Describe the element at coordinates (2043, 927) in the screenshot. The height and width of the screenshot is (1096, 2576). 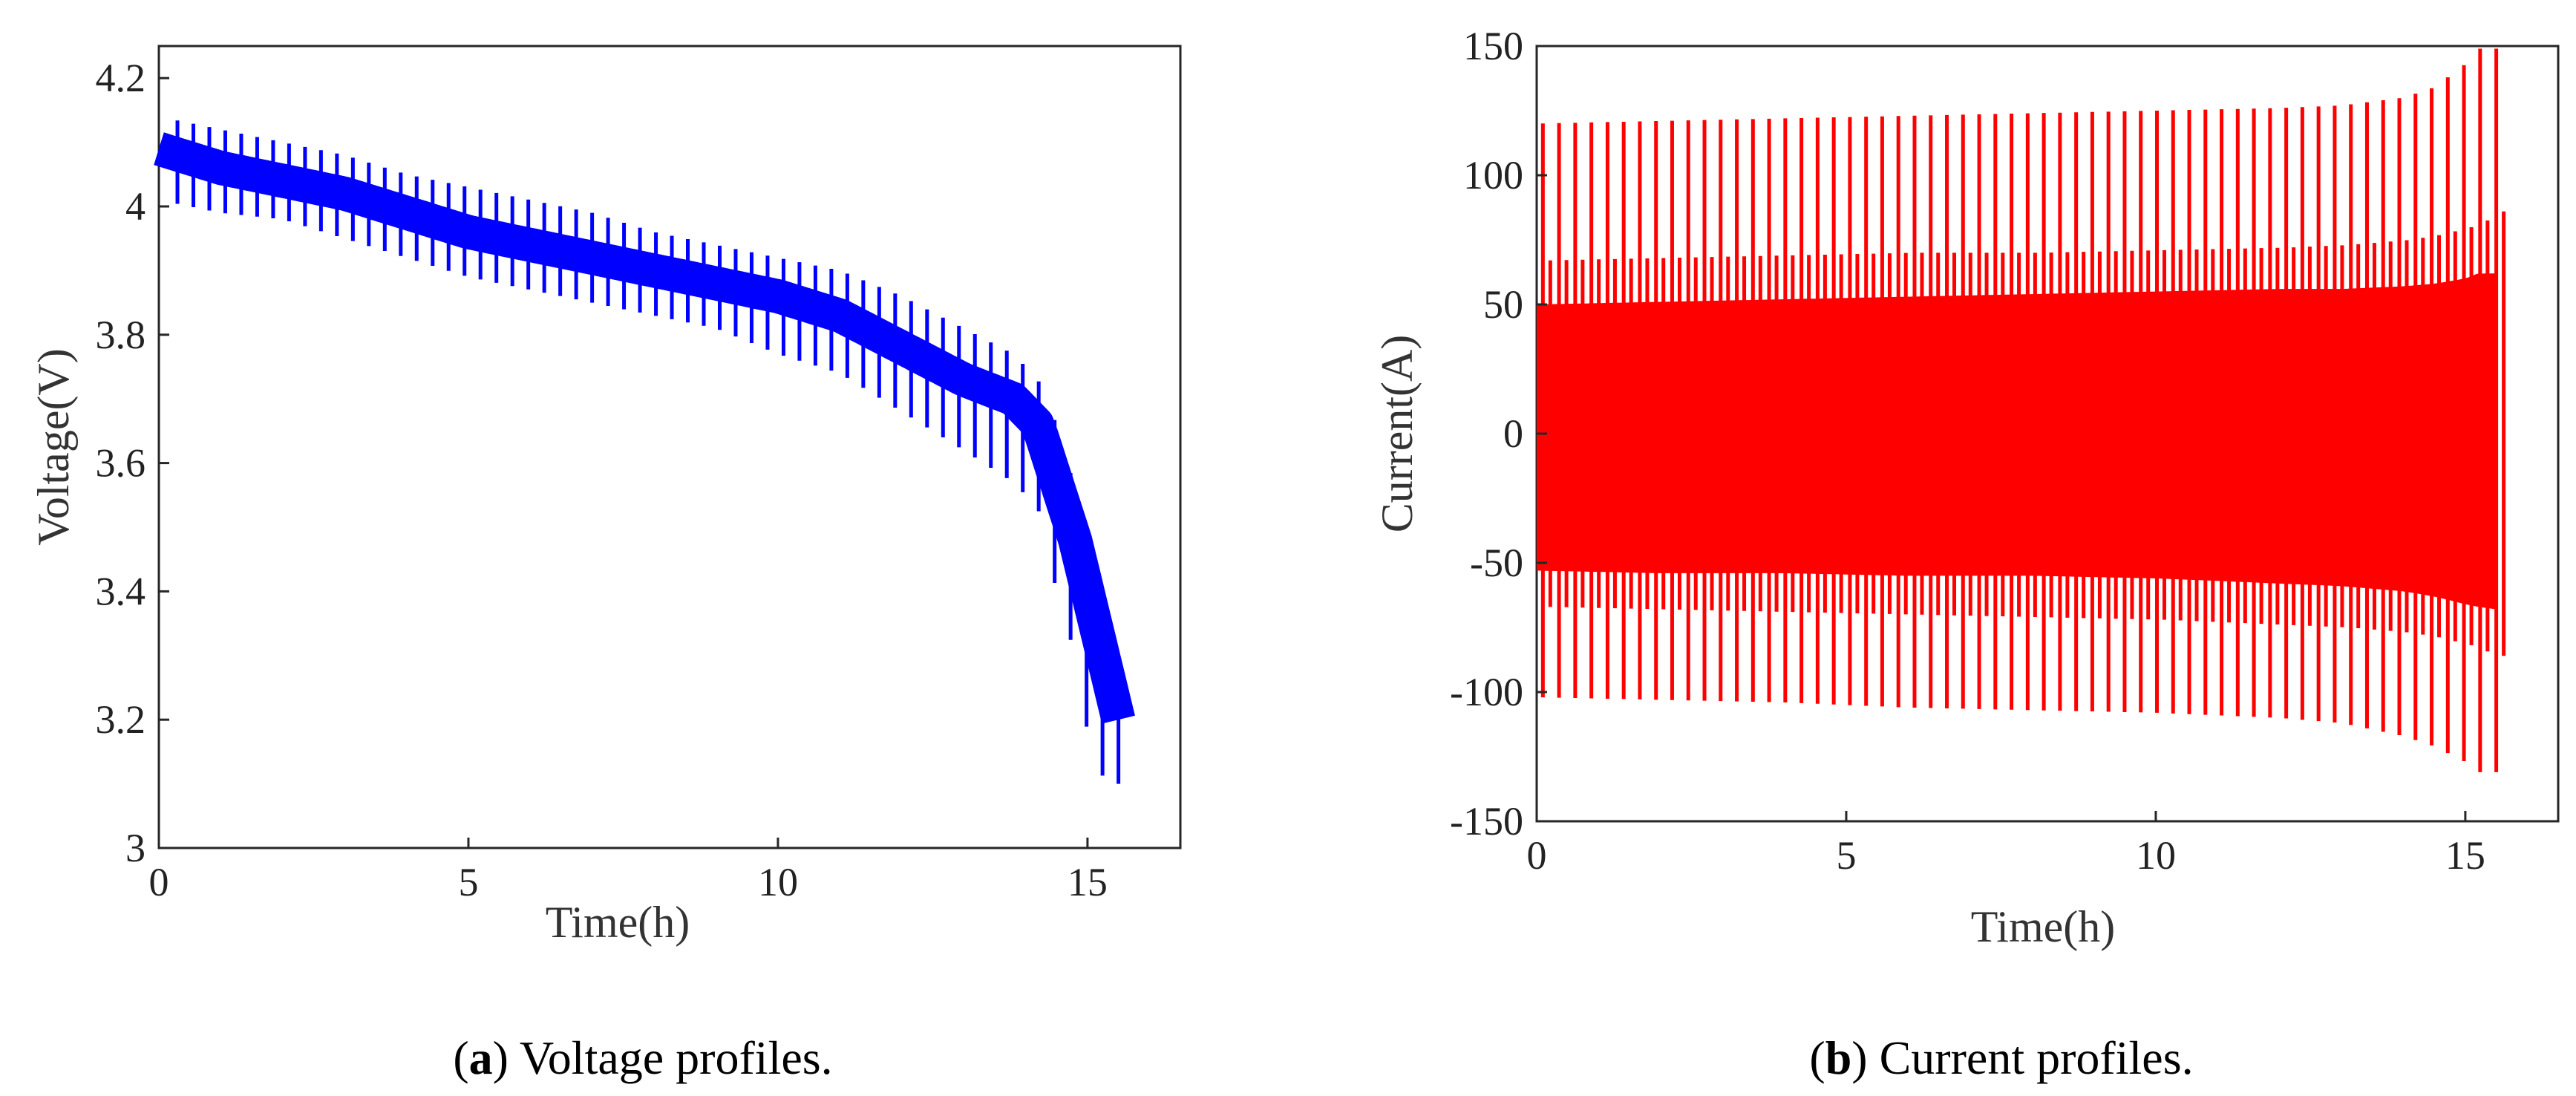
I see `current-x-axis-label: Time(h)` at that location.